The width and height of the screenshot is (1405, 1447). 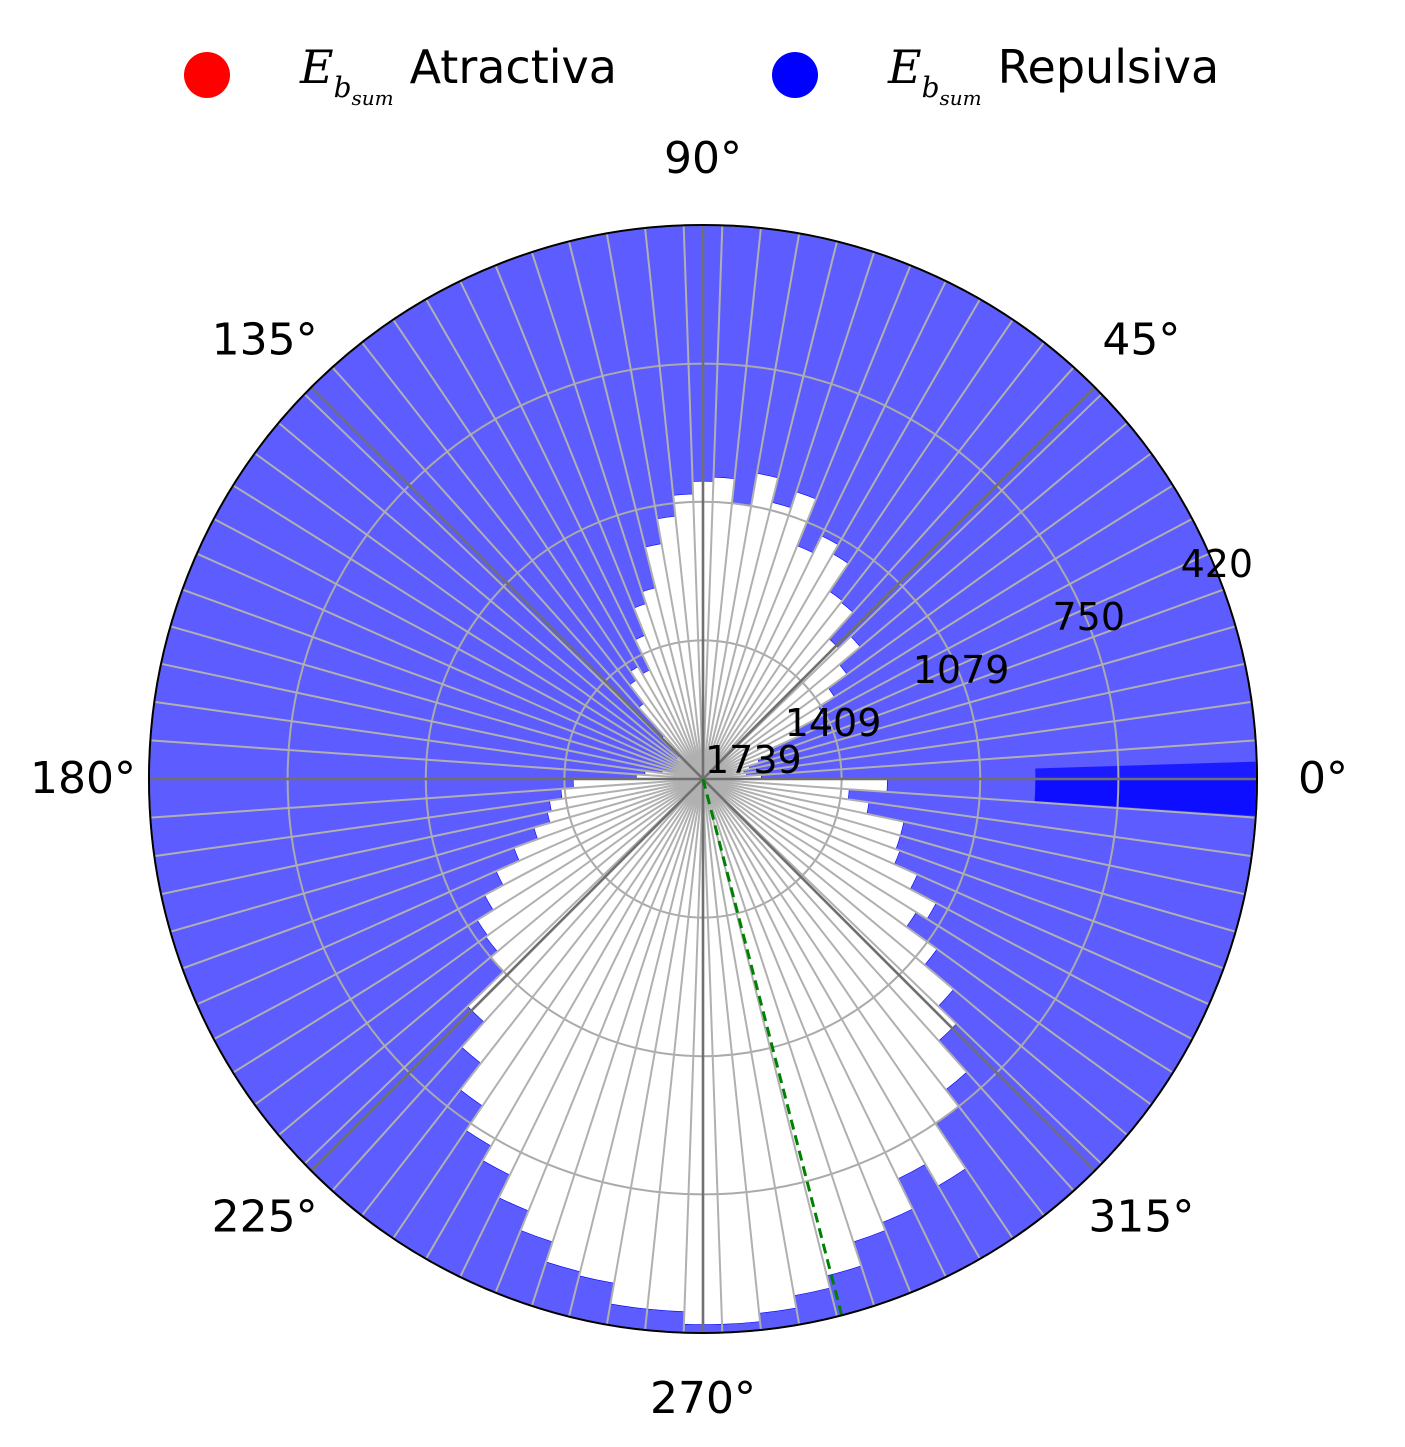 I want to click on angle-tick-label: 180°, so click(x=83, y=778).